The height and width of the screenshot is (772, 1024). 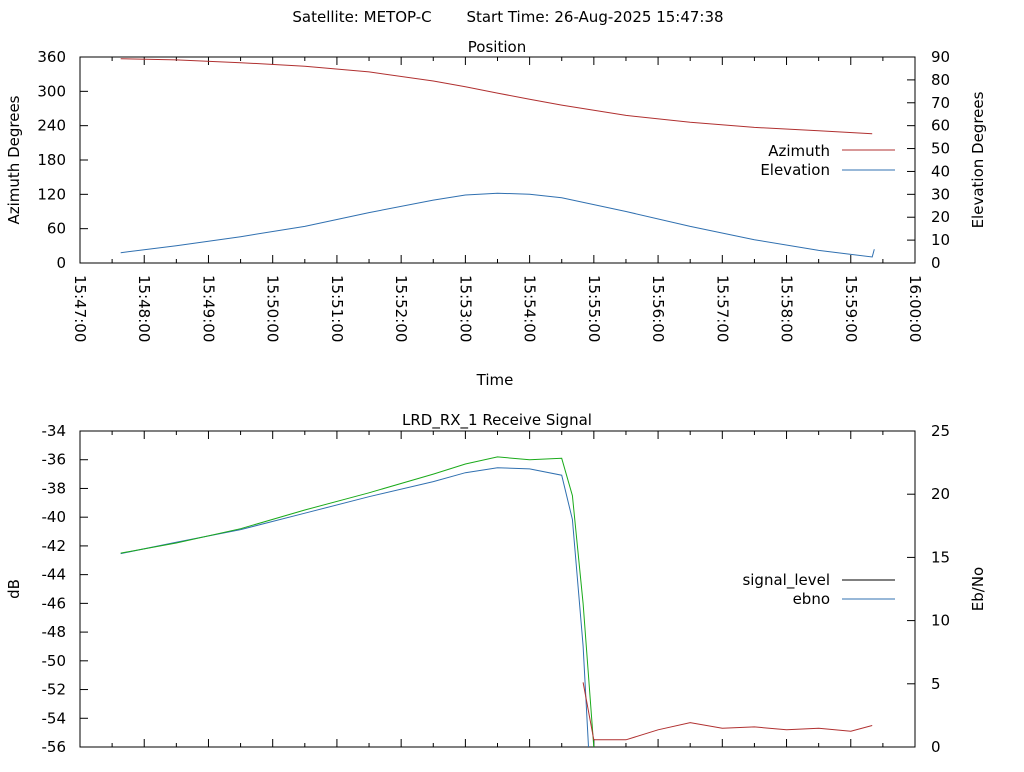 I want to click on position-y-tick-label: 300, so click(x=51, y=91).